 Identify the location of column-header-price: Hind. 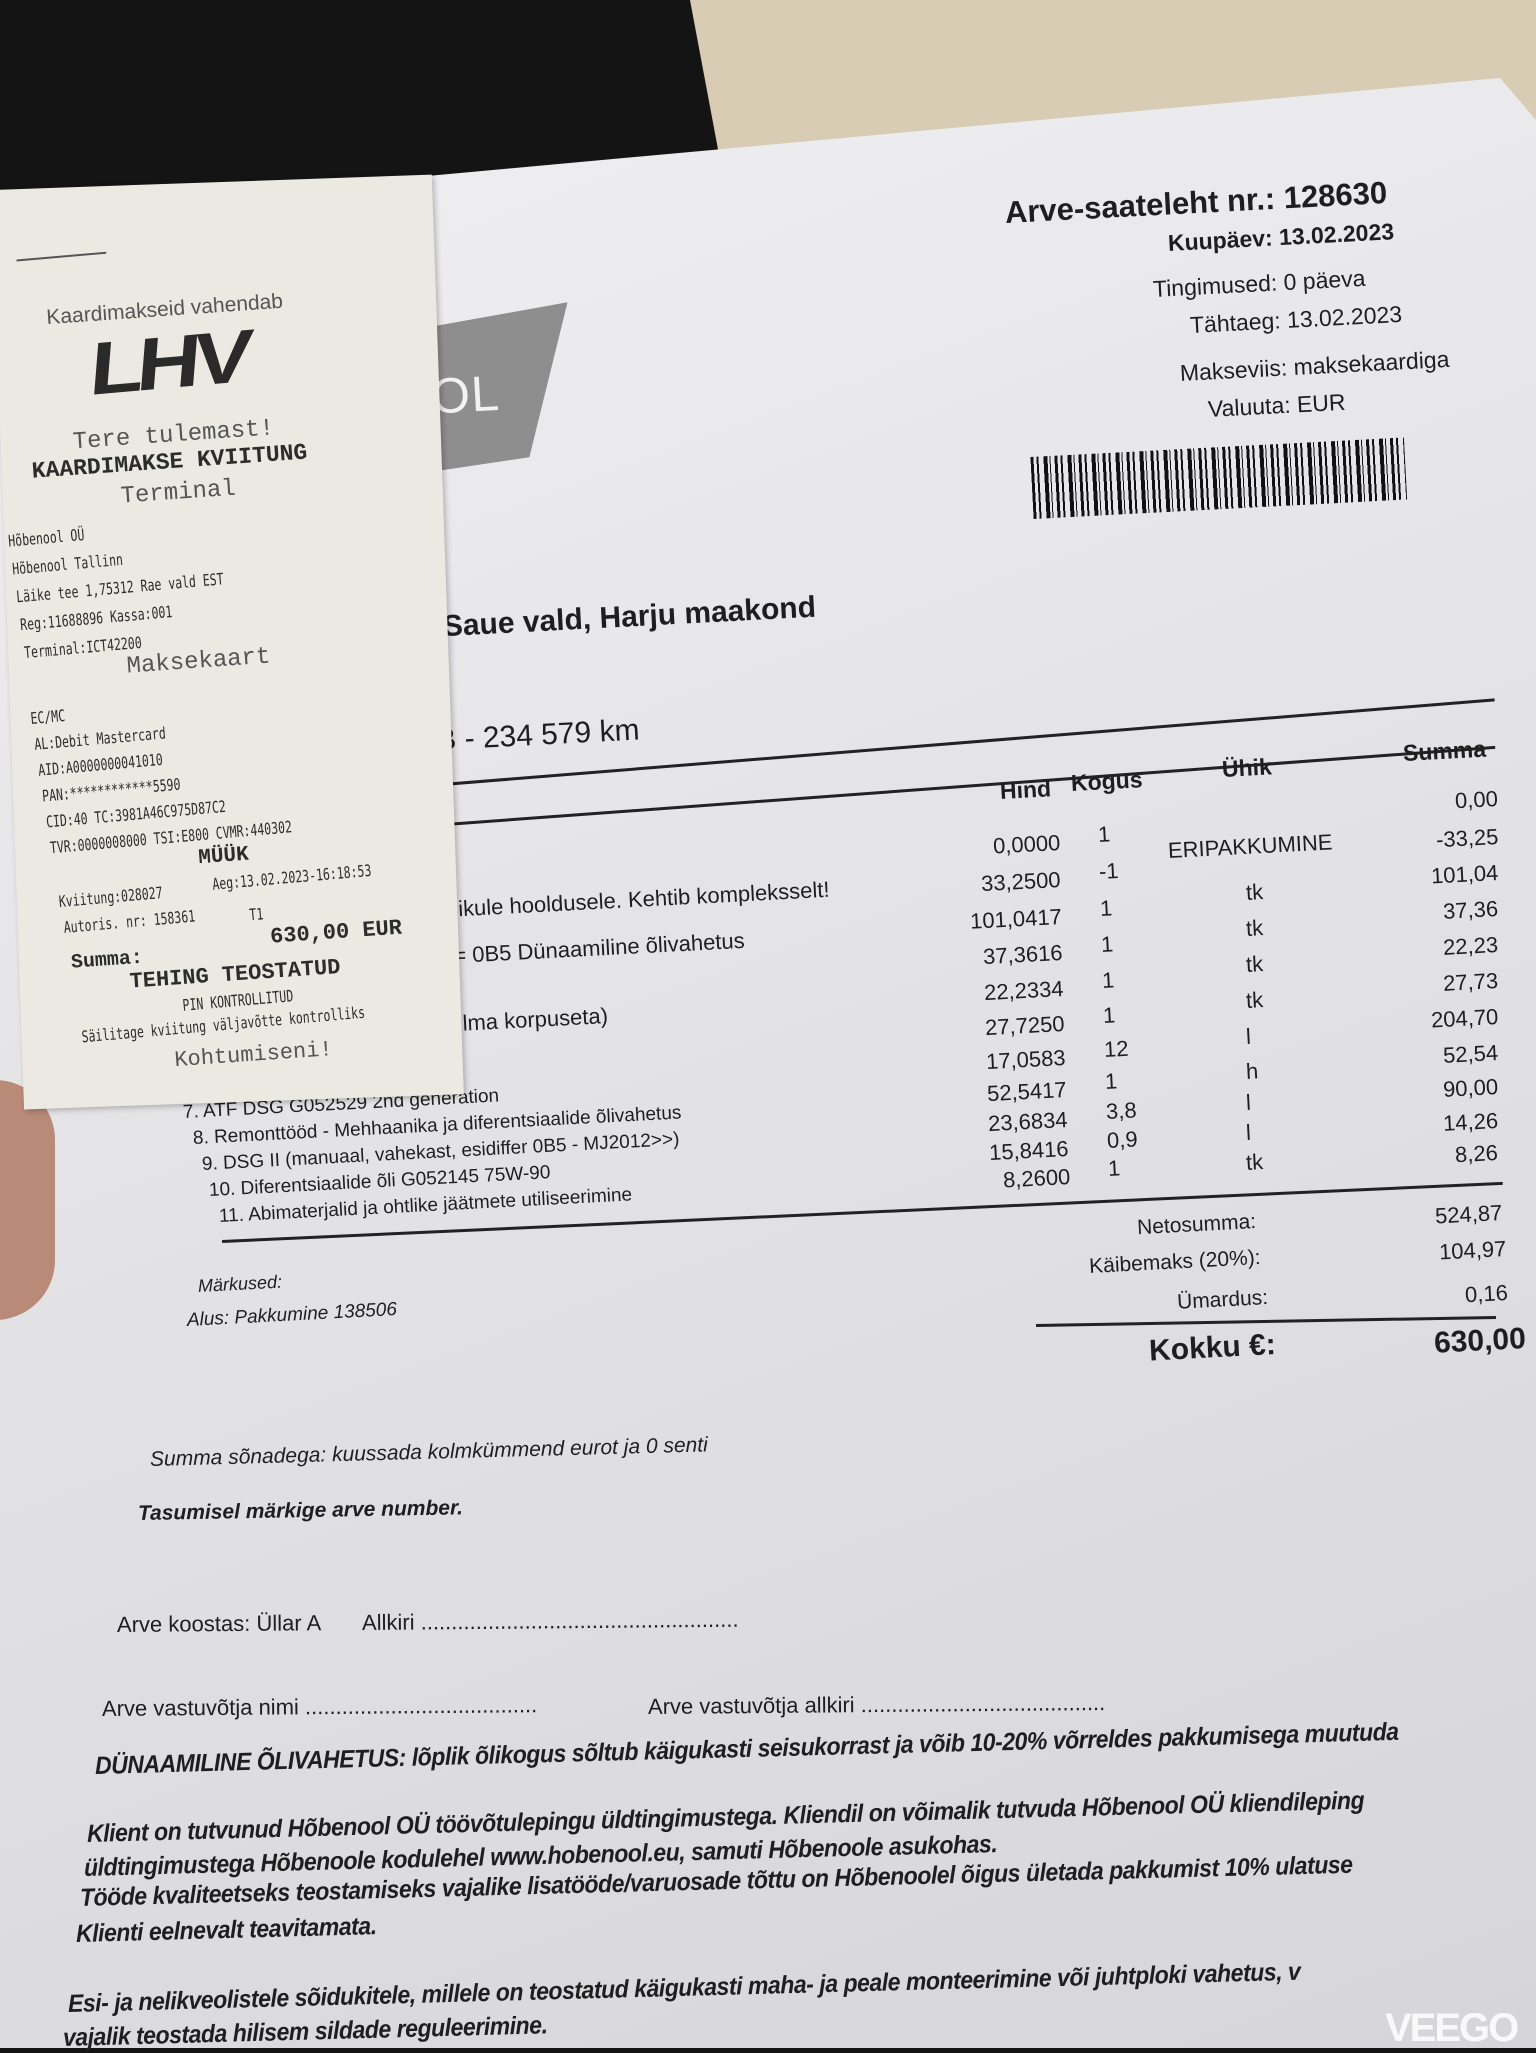
(1025, 789).